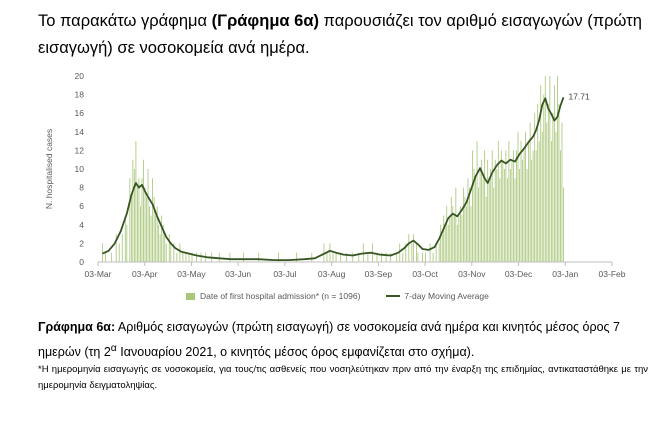 This screenshot has height=423, width=658. Describe the element at coordinates (77, 327) in the screenshot. I see `caption-bold: Γράφημα 6α:` at that location.